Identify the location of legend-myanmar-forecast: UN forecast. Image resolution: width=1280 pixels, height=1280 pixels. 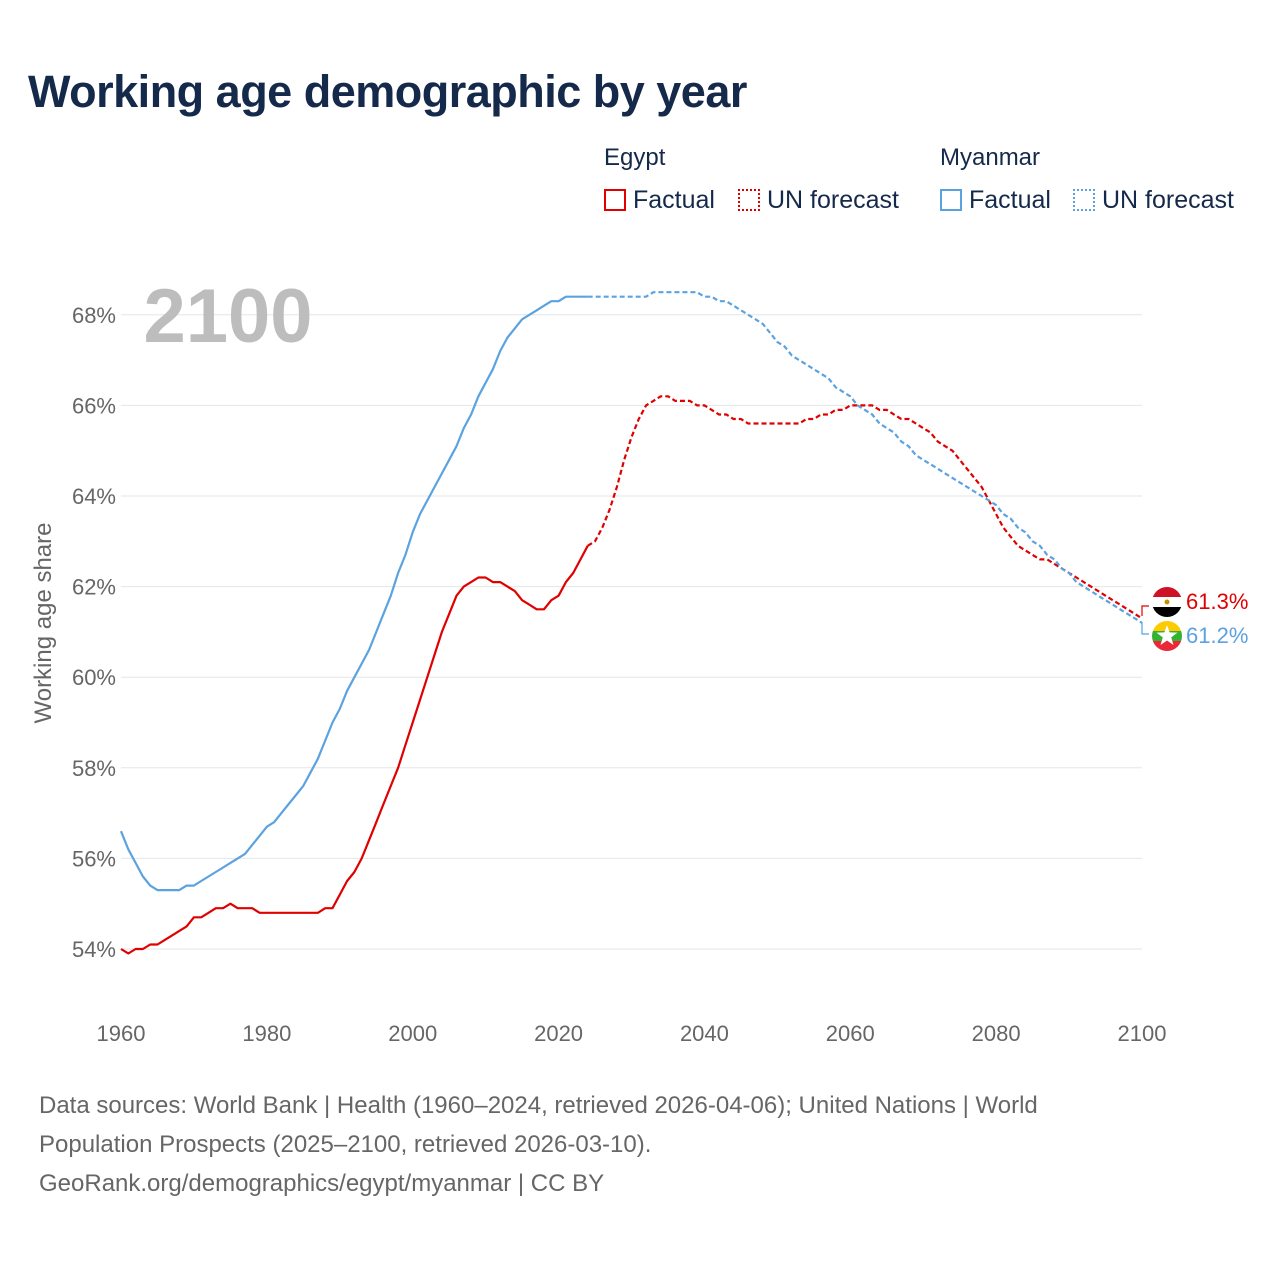
(1153, 200).